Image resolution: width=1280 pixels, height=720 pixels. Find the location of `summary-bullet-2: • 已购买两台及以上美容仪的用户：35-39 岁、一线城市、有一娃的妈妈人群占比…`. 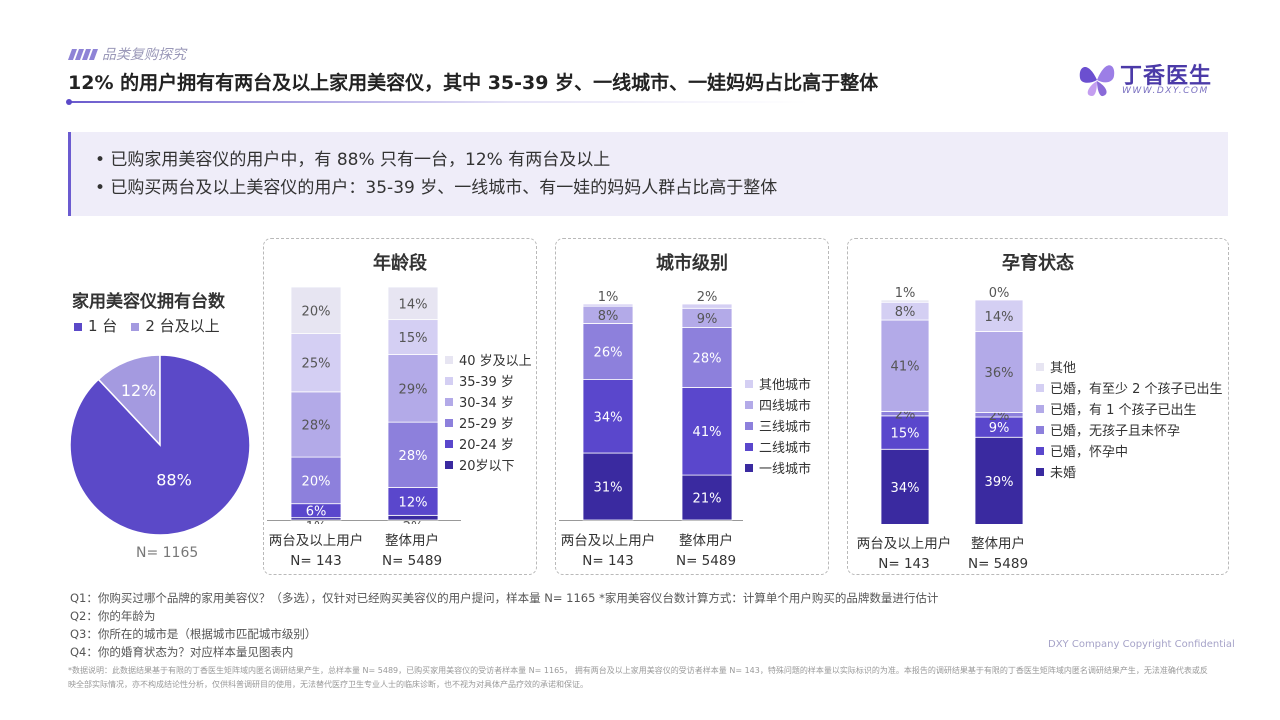

summary-bullet-2: • 已购买两台及以上美容仪的用户：35-39 岁、一线城市、有一娃的妈妈人群占比… is located at coordinates (436, 188).